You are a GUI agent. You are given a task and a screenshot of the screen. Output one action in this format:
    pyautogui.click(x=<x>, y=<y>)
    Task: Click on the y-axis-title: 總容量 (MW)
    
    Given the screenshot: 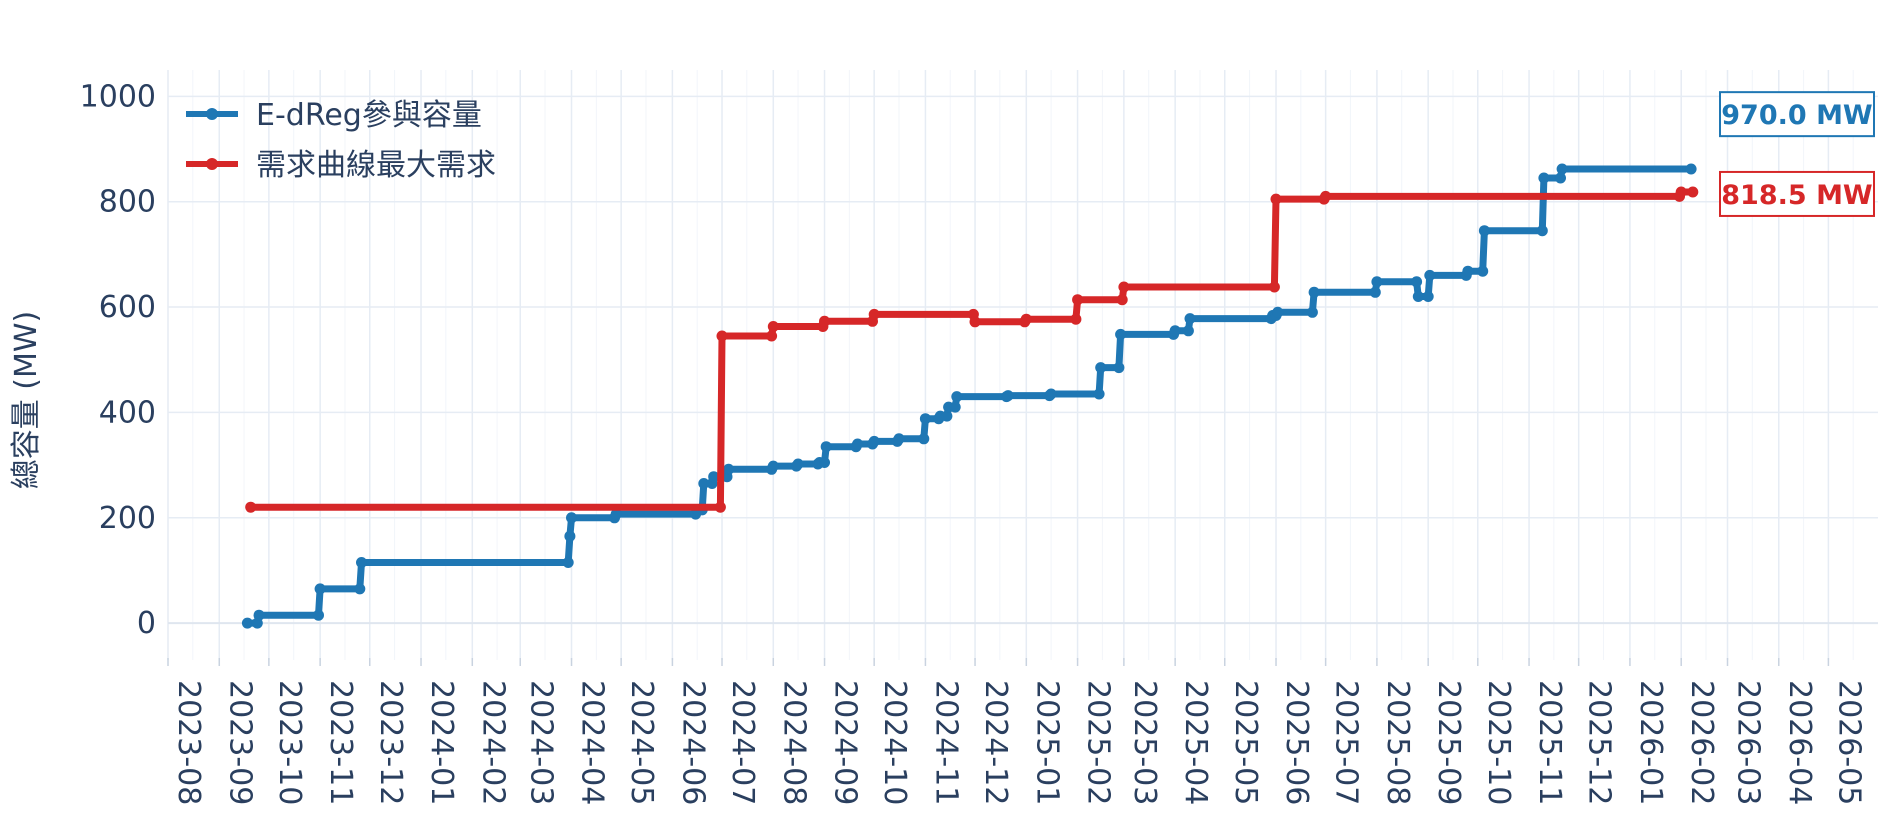 What is the action you would take?
    pyautogui.click(x=26, y=400)
    